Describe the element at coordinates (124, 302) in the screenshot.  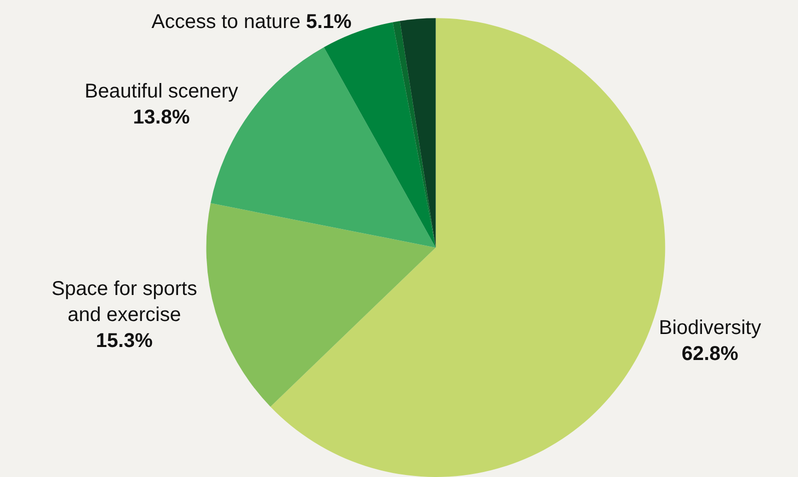
I see `slice-label: Space for sports and exercise` at that location.